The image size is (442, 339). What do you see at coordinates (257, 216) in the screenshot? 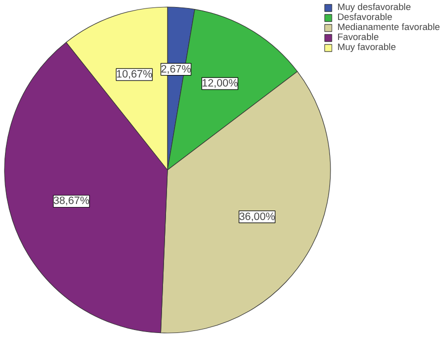
I see `data-label: 36,00%` at bounding box center [257, 216].